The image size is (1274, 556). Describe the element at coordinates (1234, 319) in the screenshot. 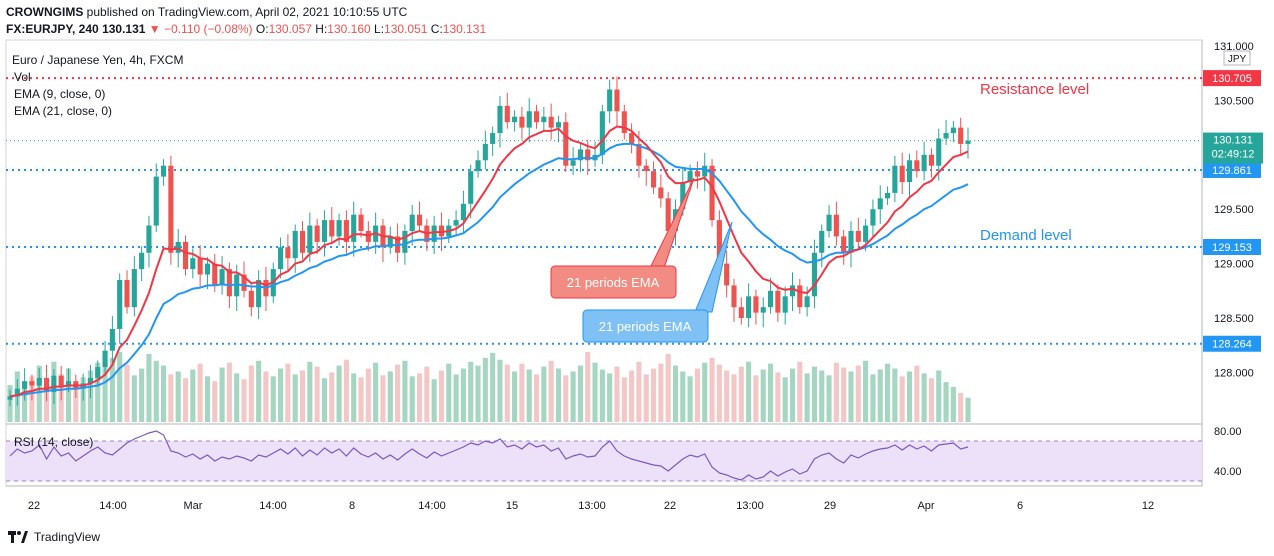

I see `price-tick-label: 128.500` at that location.